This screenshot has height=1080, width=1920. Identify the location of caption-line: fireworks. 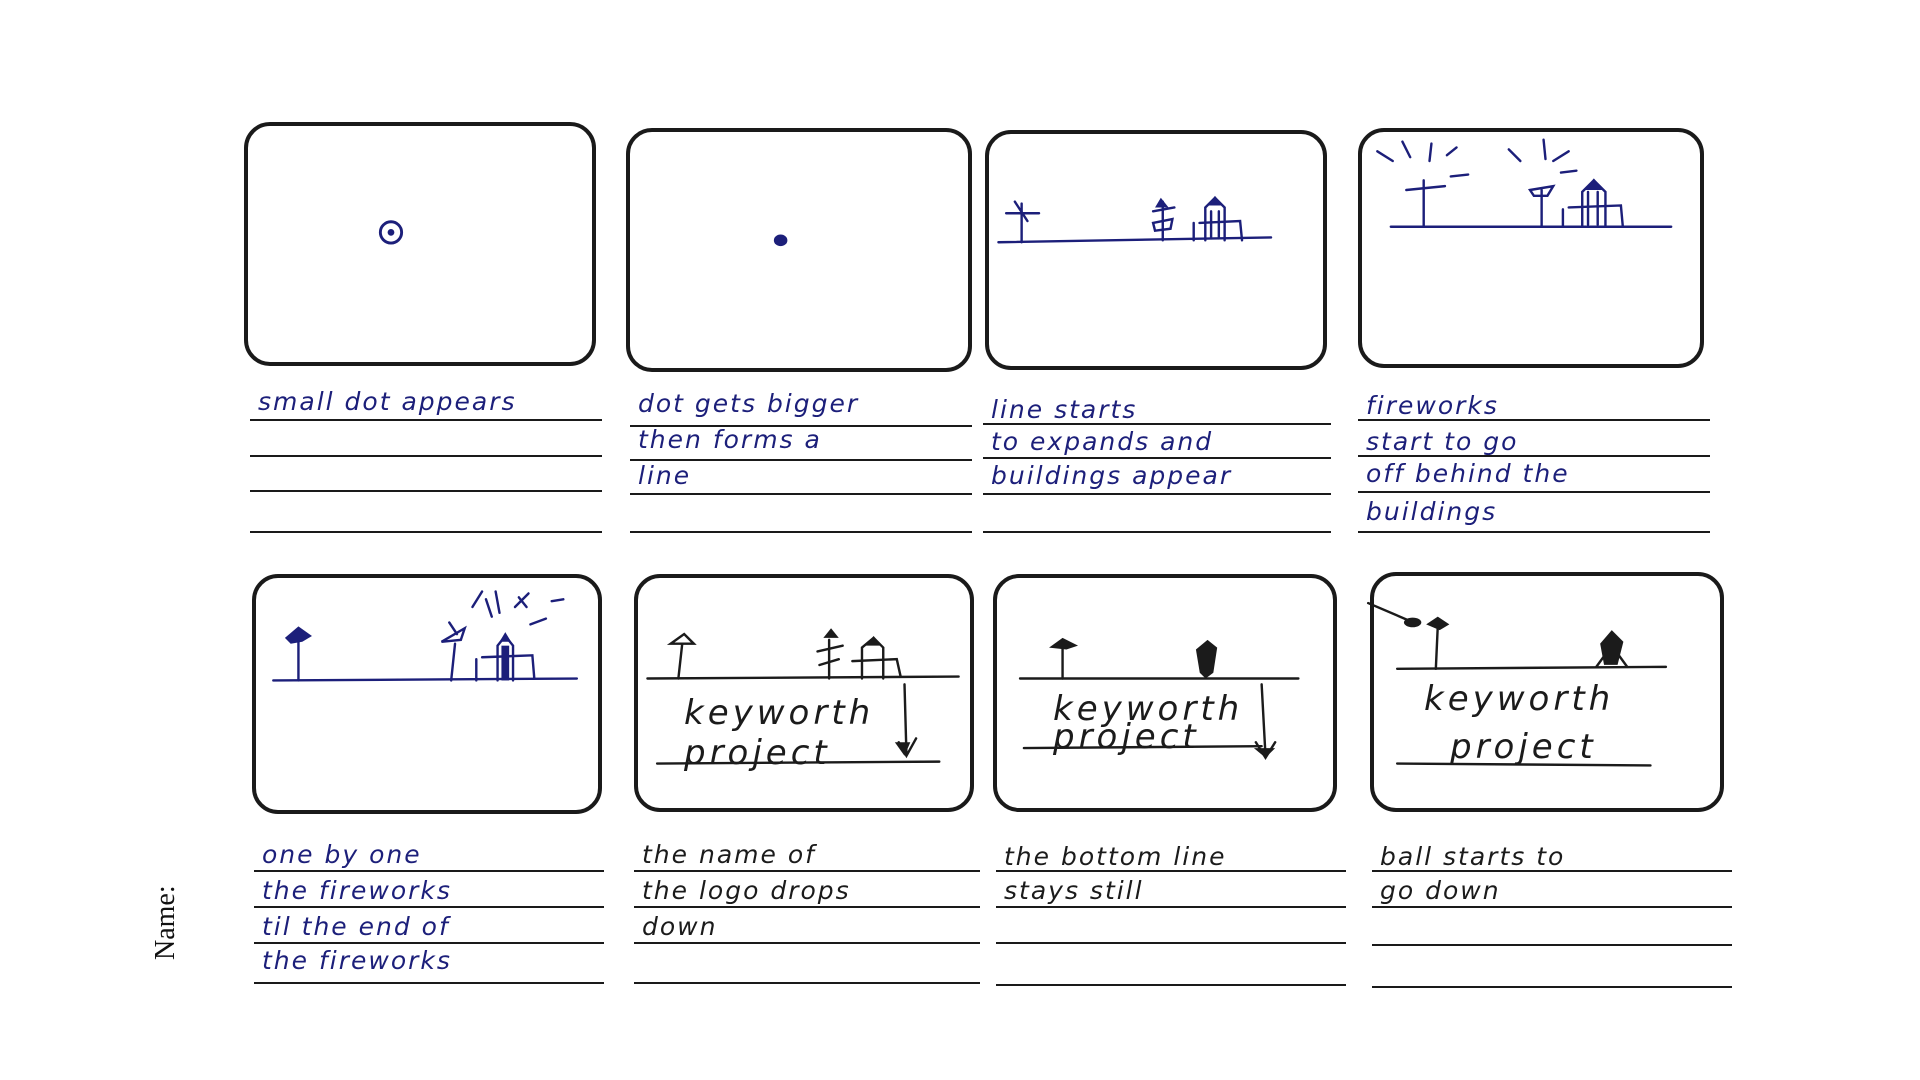
(1432, 405).